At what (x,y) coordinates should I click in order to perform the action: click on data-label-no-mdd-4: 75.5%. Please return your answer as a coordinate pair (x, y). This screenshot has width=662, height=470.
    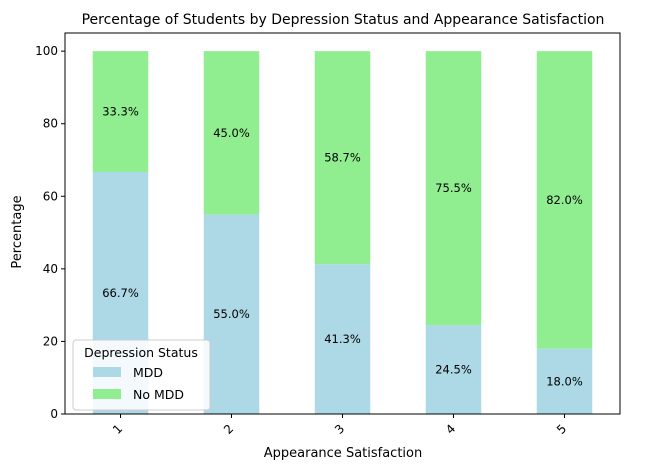
    Looking at the image, I should click on (453, 188).